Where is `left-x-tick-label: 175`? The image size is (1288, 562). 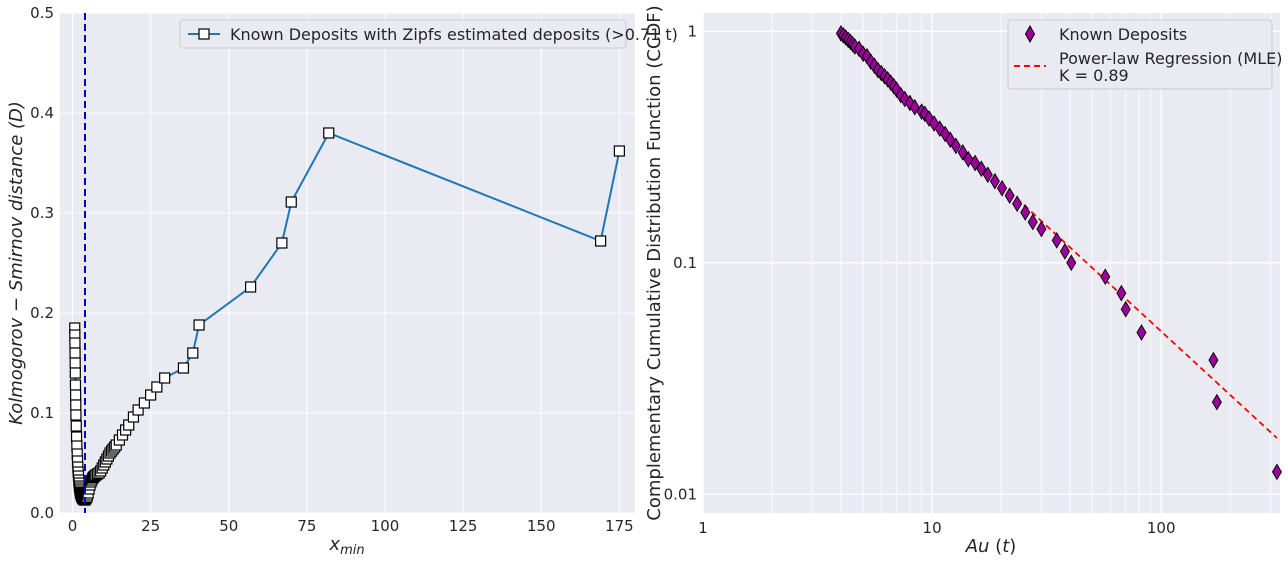 left-x-tick-label: 175 is located at coordinates (619, 526).